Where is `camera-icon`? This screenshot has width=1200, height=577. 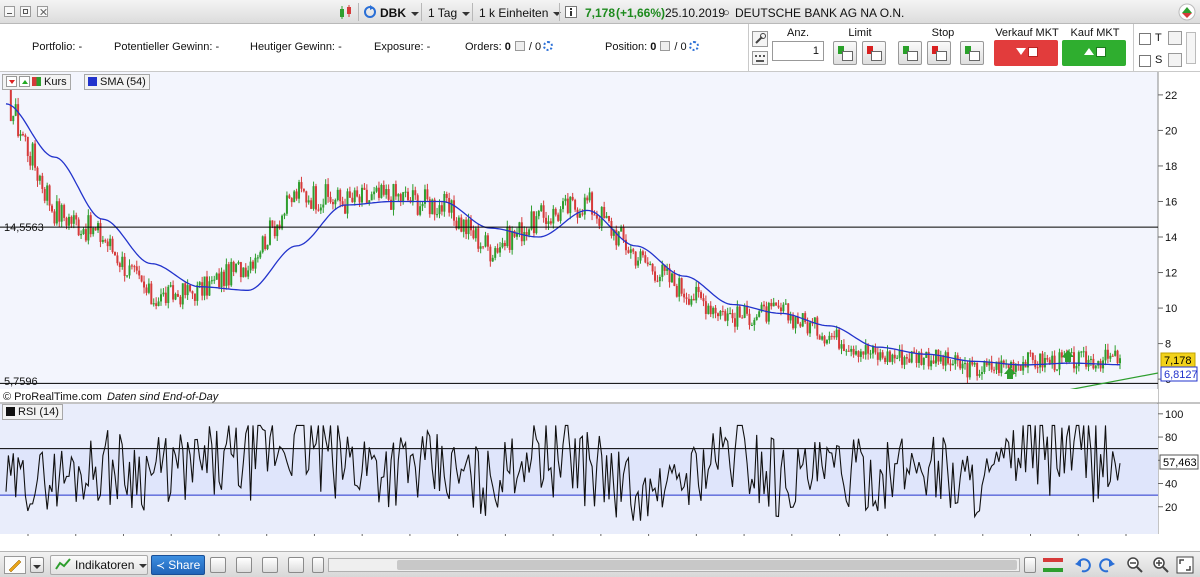
camera-icon is located at coordinates (244, 565).